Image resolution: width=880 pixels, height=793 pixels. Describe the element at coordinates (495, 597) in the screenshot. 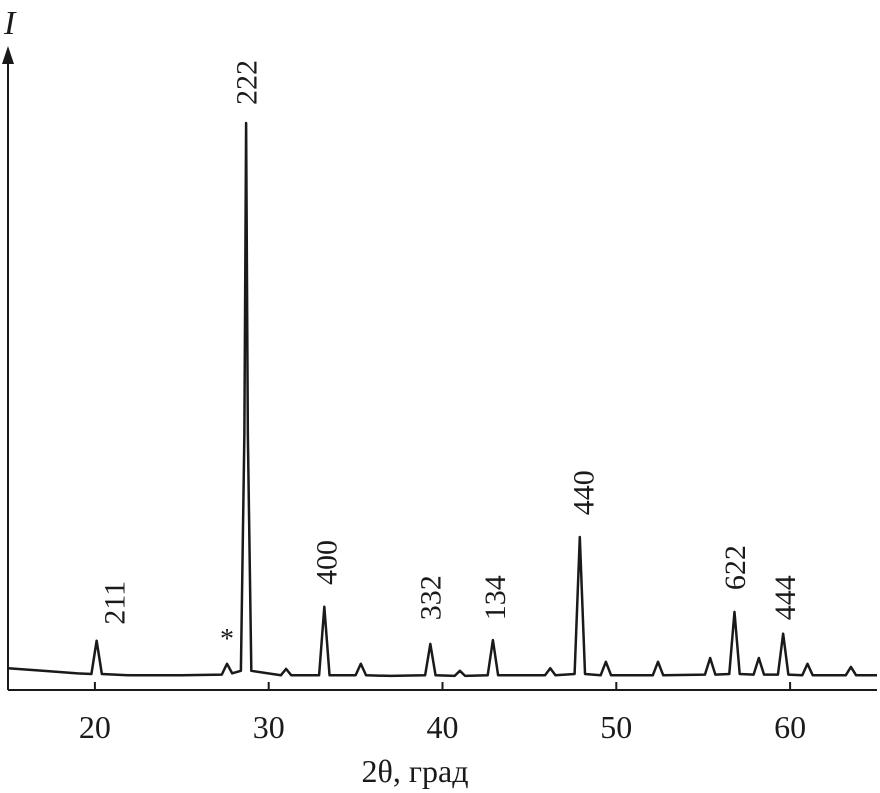

I see `peak-label: 134` at that location.